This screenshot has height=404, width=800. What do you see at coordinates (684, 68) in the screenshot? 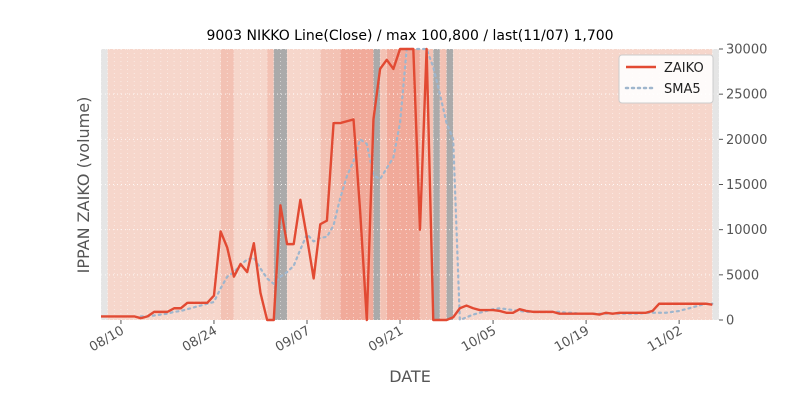
I see `legend-zaiko-label: ZAIKO` at bounding box center [684, 68].